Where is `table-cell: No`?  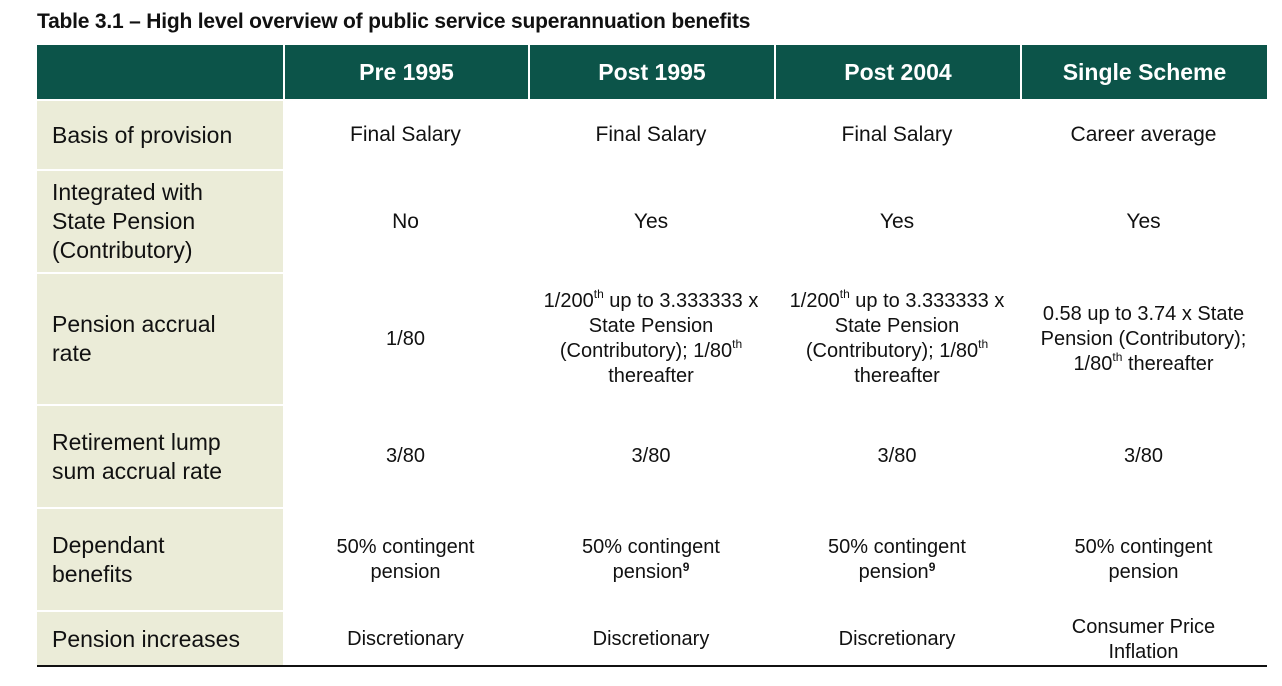
table-cell: No is located at coordinates (405, 220).